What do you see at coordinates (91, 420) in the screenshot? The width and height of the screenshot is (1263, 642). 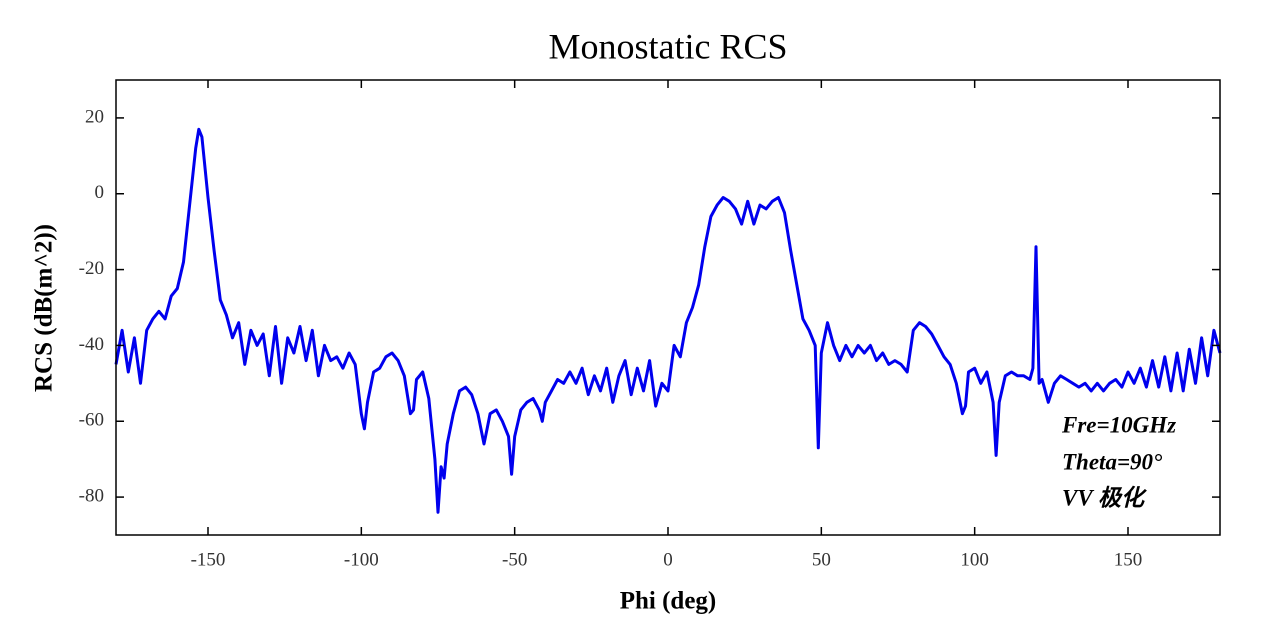 I see `y-tick-label: -60` at bounding box center [91, 420].